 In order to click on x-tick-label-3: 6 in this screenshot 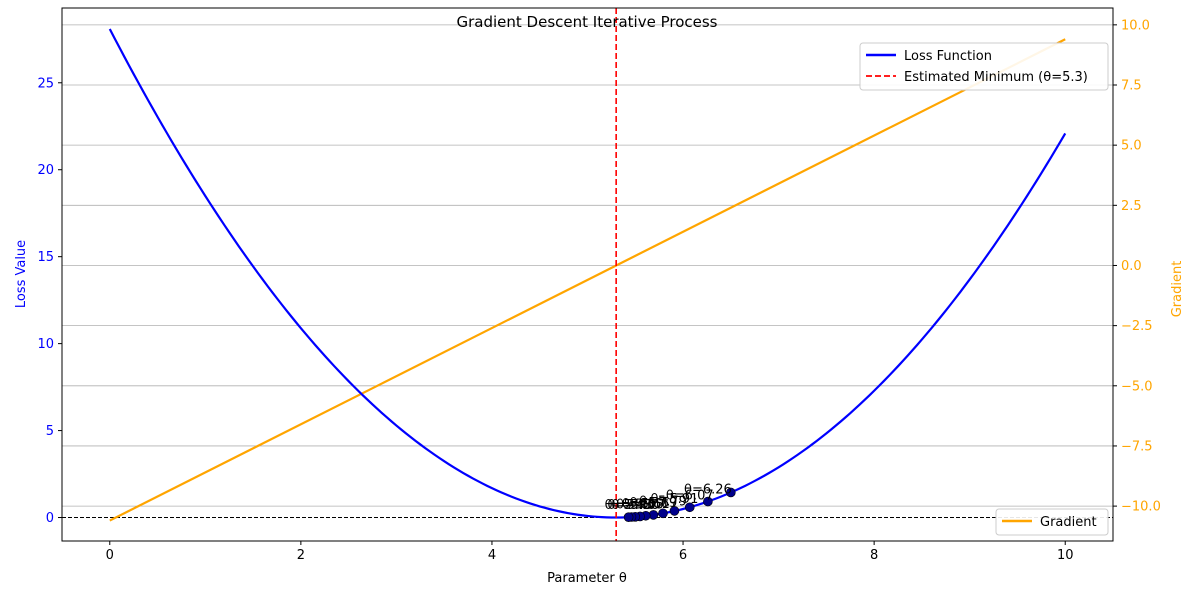, I will do `click(683, 555)`.